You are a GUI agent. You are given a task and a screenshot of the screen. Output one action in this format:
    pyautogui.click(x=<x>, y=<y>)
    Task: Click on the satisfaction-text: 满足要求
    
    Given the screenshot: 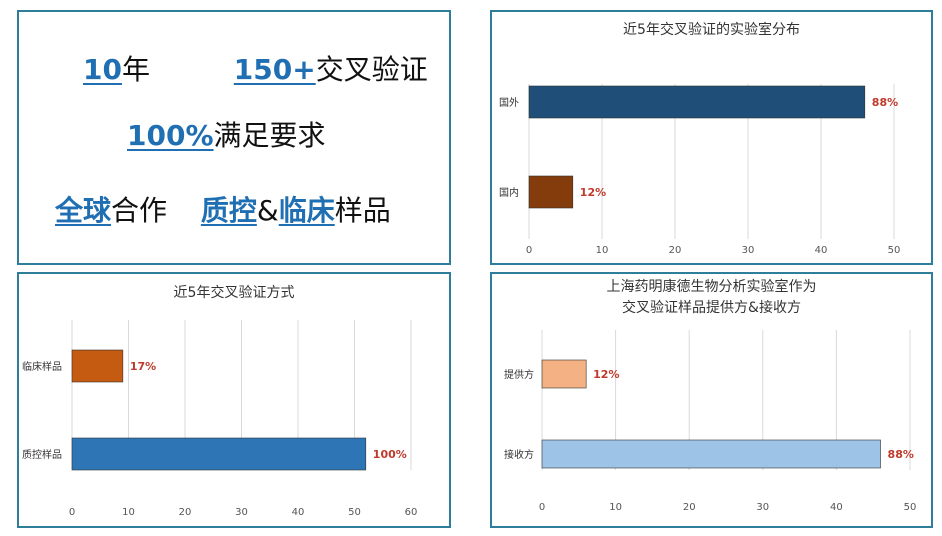 What is the action you would take?
    pyautogui.click(x=269, y=135)
    